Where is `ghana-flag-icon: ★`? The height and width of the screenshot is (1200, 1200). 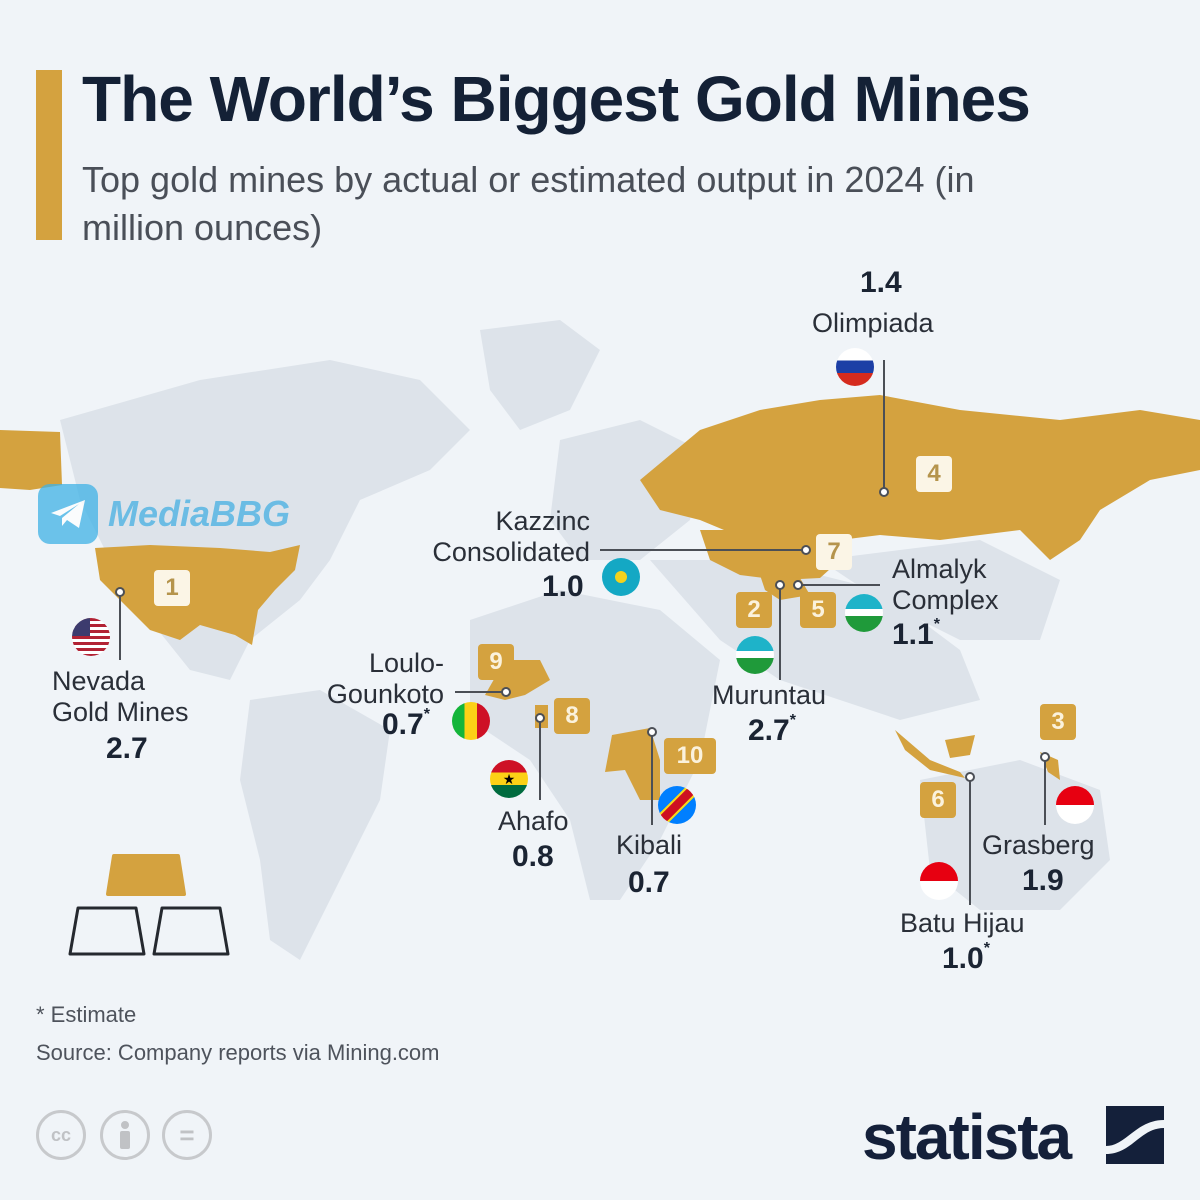 ghana-flag-icon: ★ is located at coordinates (509, 779).